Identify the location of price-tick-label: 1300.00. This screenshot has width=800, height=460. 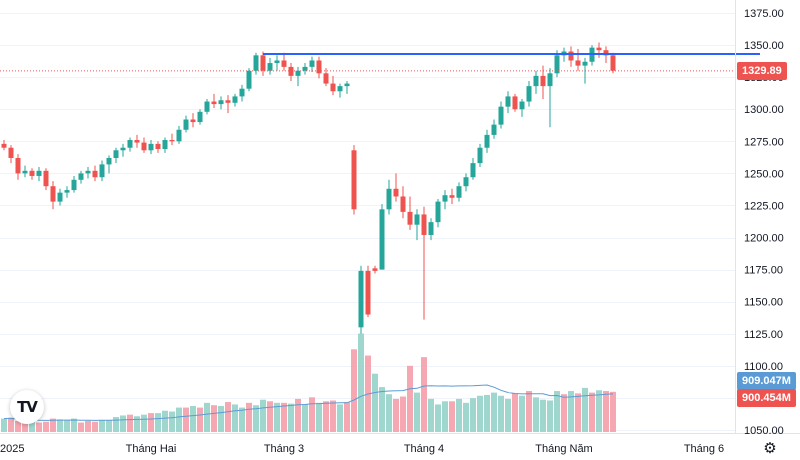
(764, 110).